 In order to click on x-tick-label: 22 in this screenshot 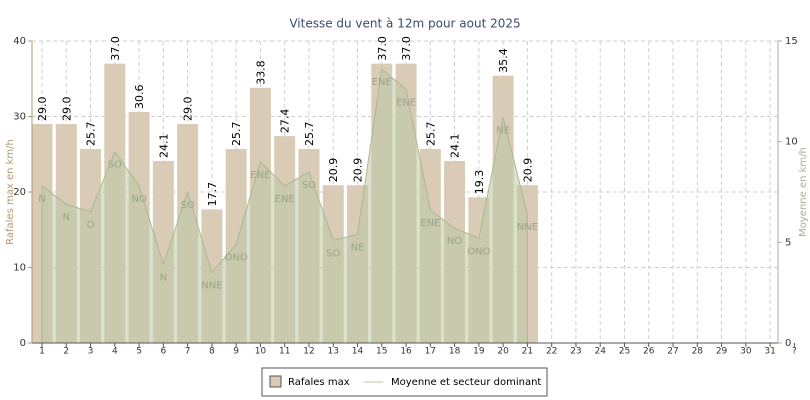, I will do `click(551, 352)`.